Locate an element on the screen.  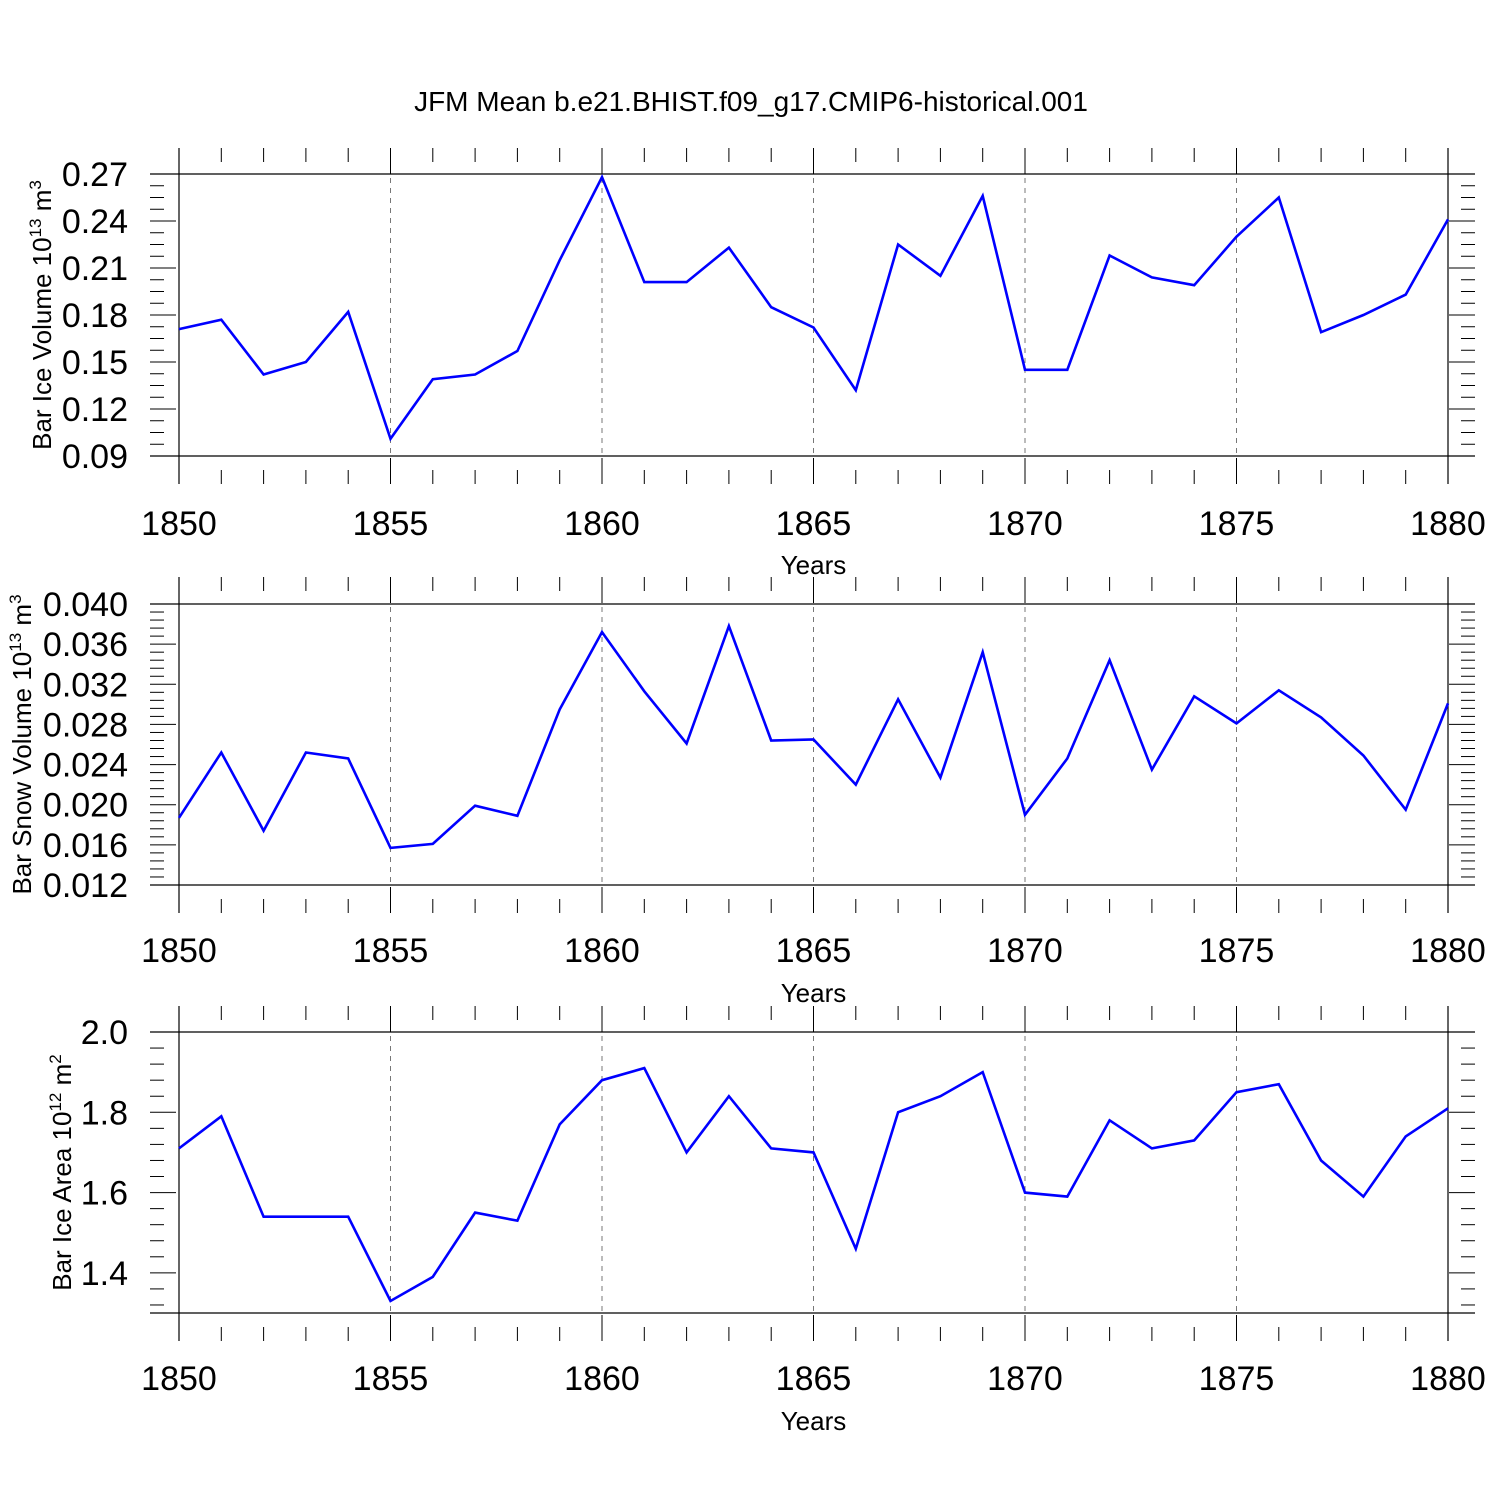
y-tick-label: 0.016 is located at coordinates (85, 846).